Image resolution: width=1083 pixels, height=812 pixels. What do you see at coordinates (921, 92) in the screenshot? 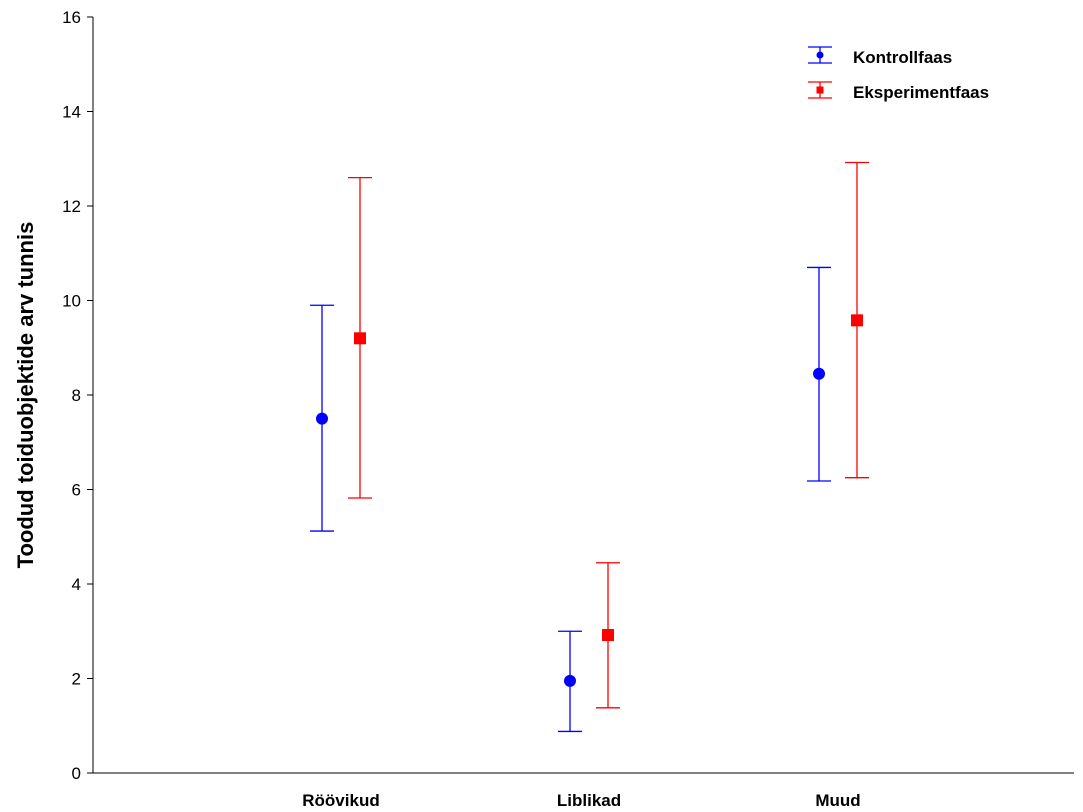
I see `legend-label: Eksperimentfaas` at bounding box center [921, 92].